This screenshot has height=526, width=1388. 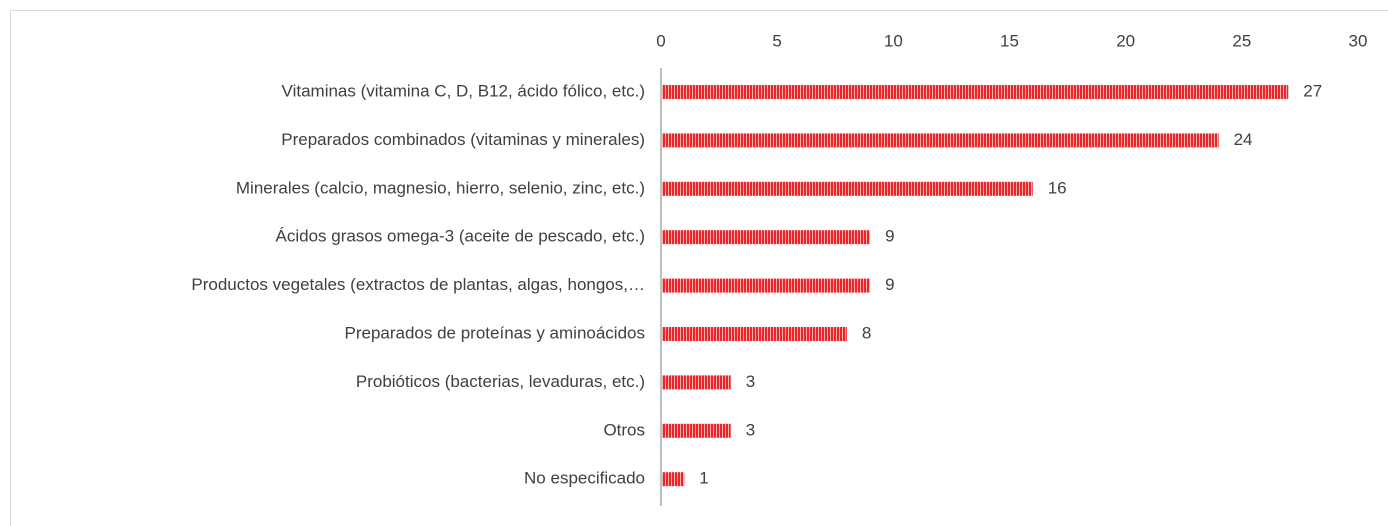 What do you see at coordinates (584, 478) in the screenshot?
I see `category-label: No especificado` at bounding box center [584, 478].